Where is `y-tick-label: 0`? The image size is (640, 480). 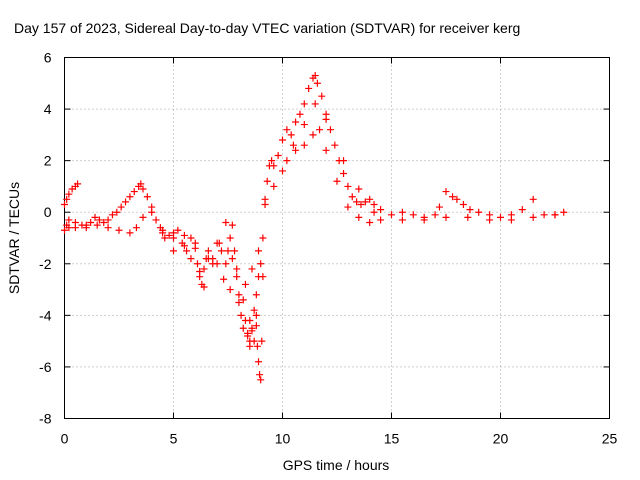
y-tick-label: 0 is located at coordinates (48, 212).